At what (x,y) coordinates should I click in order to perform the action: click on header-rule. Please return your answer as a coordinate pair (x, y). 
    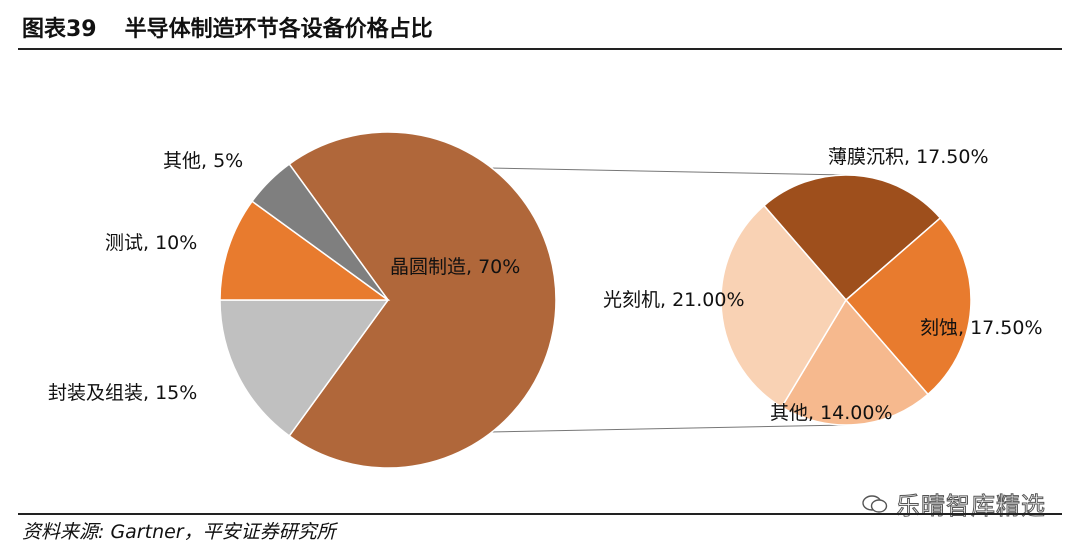
    Looking at the image, I should click on (540, 49).